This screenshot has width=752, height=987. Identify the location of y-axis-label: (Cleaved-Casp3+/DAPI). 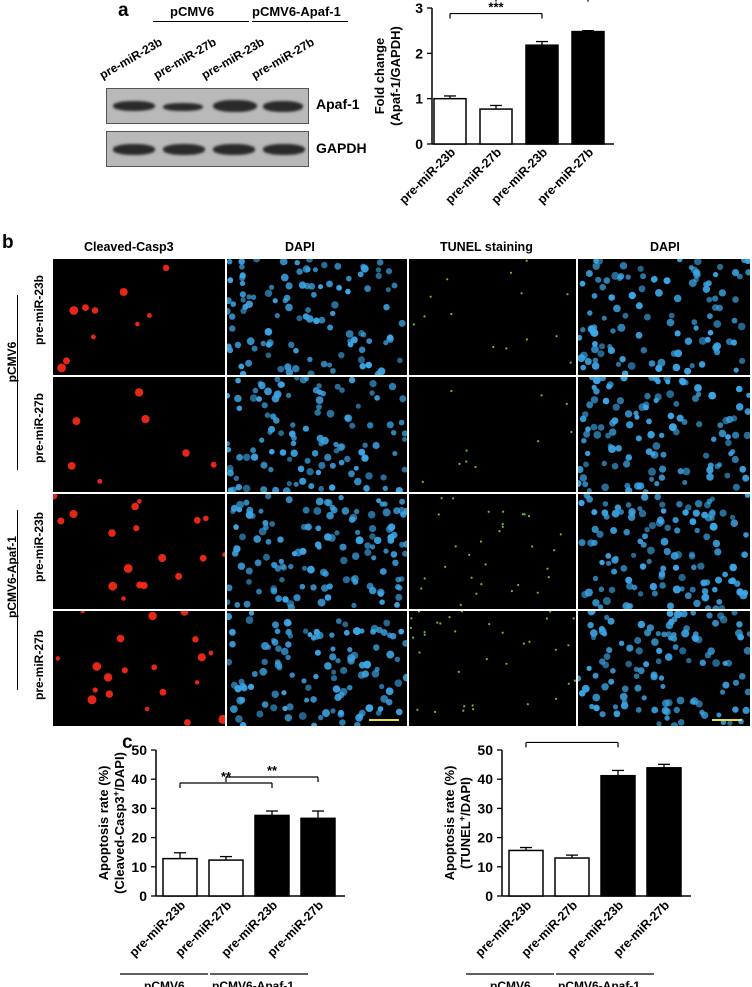
(119, 823).